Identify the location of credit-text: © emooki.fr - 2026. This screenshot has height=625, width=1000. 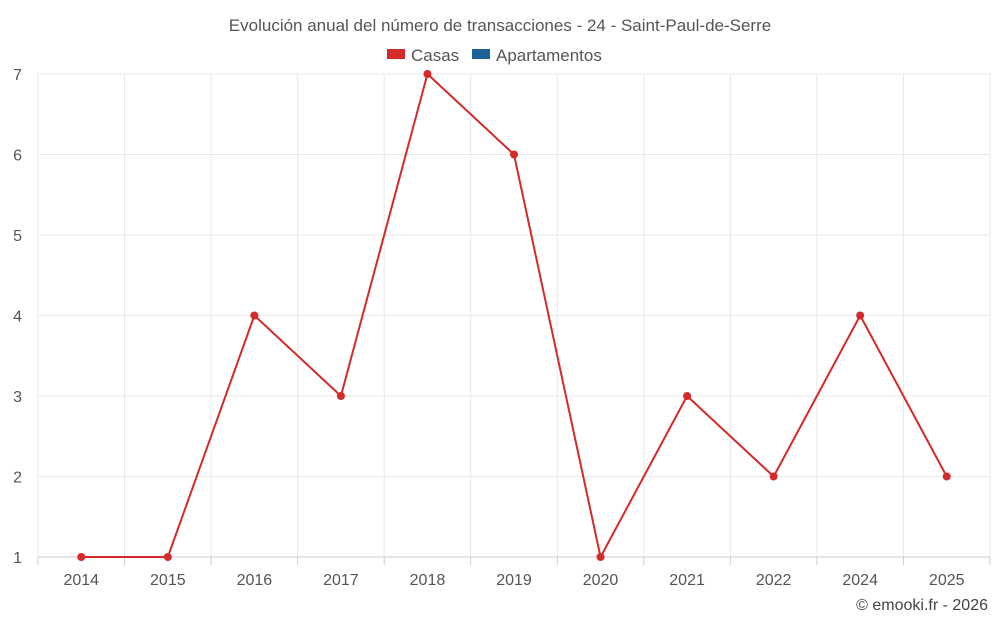
(922, 605).